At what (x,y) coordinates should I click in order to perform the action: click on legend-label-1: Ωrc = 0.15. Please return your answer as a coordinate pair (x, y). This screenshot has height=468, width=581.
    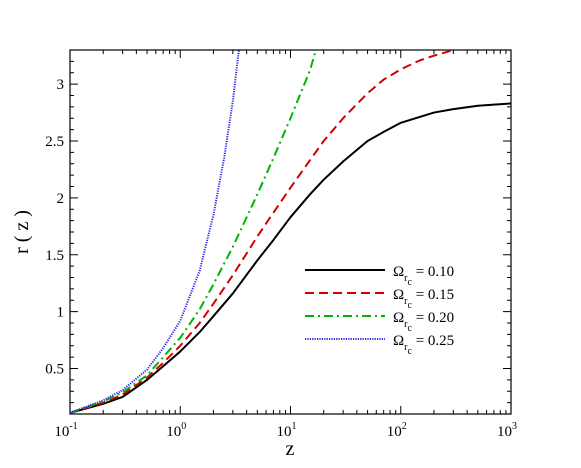
    Looking at the image, I should click on (423, 299).